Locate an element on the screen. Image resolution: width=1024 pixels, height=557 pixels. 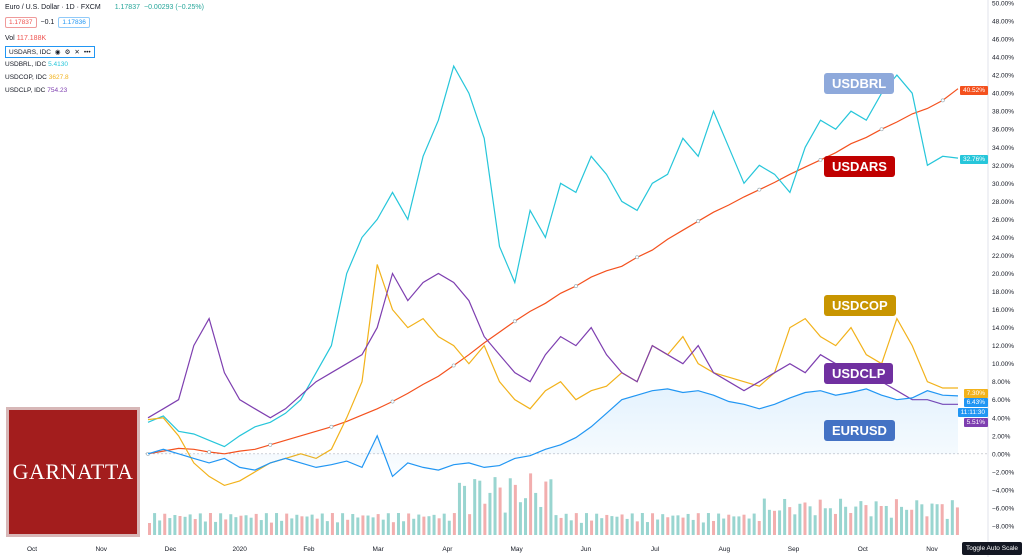
indicator-usdars: USDARS, IDC ◉ ⚙ ✕ ••• is located at coordinates (50, 52).